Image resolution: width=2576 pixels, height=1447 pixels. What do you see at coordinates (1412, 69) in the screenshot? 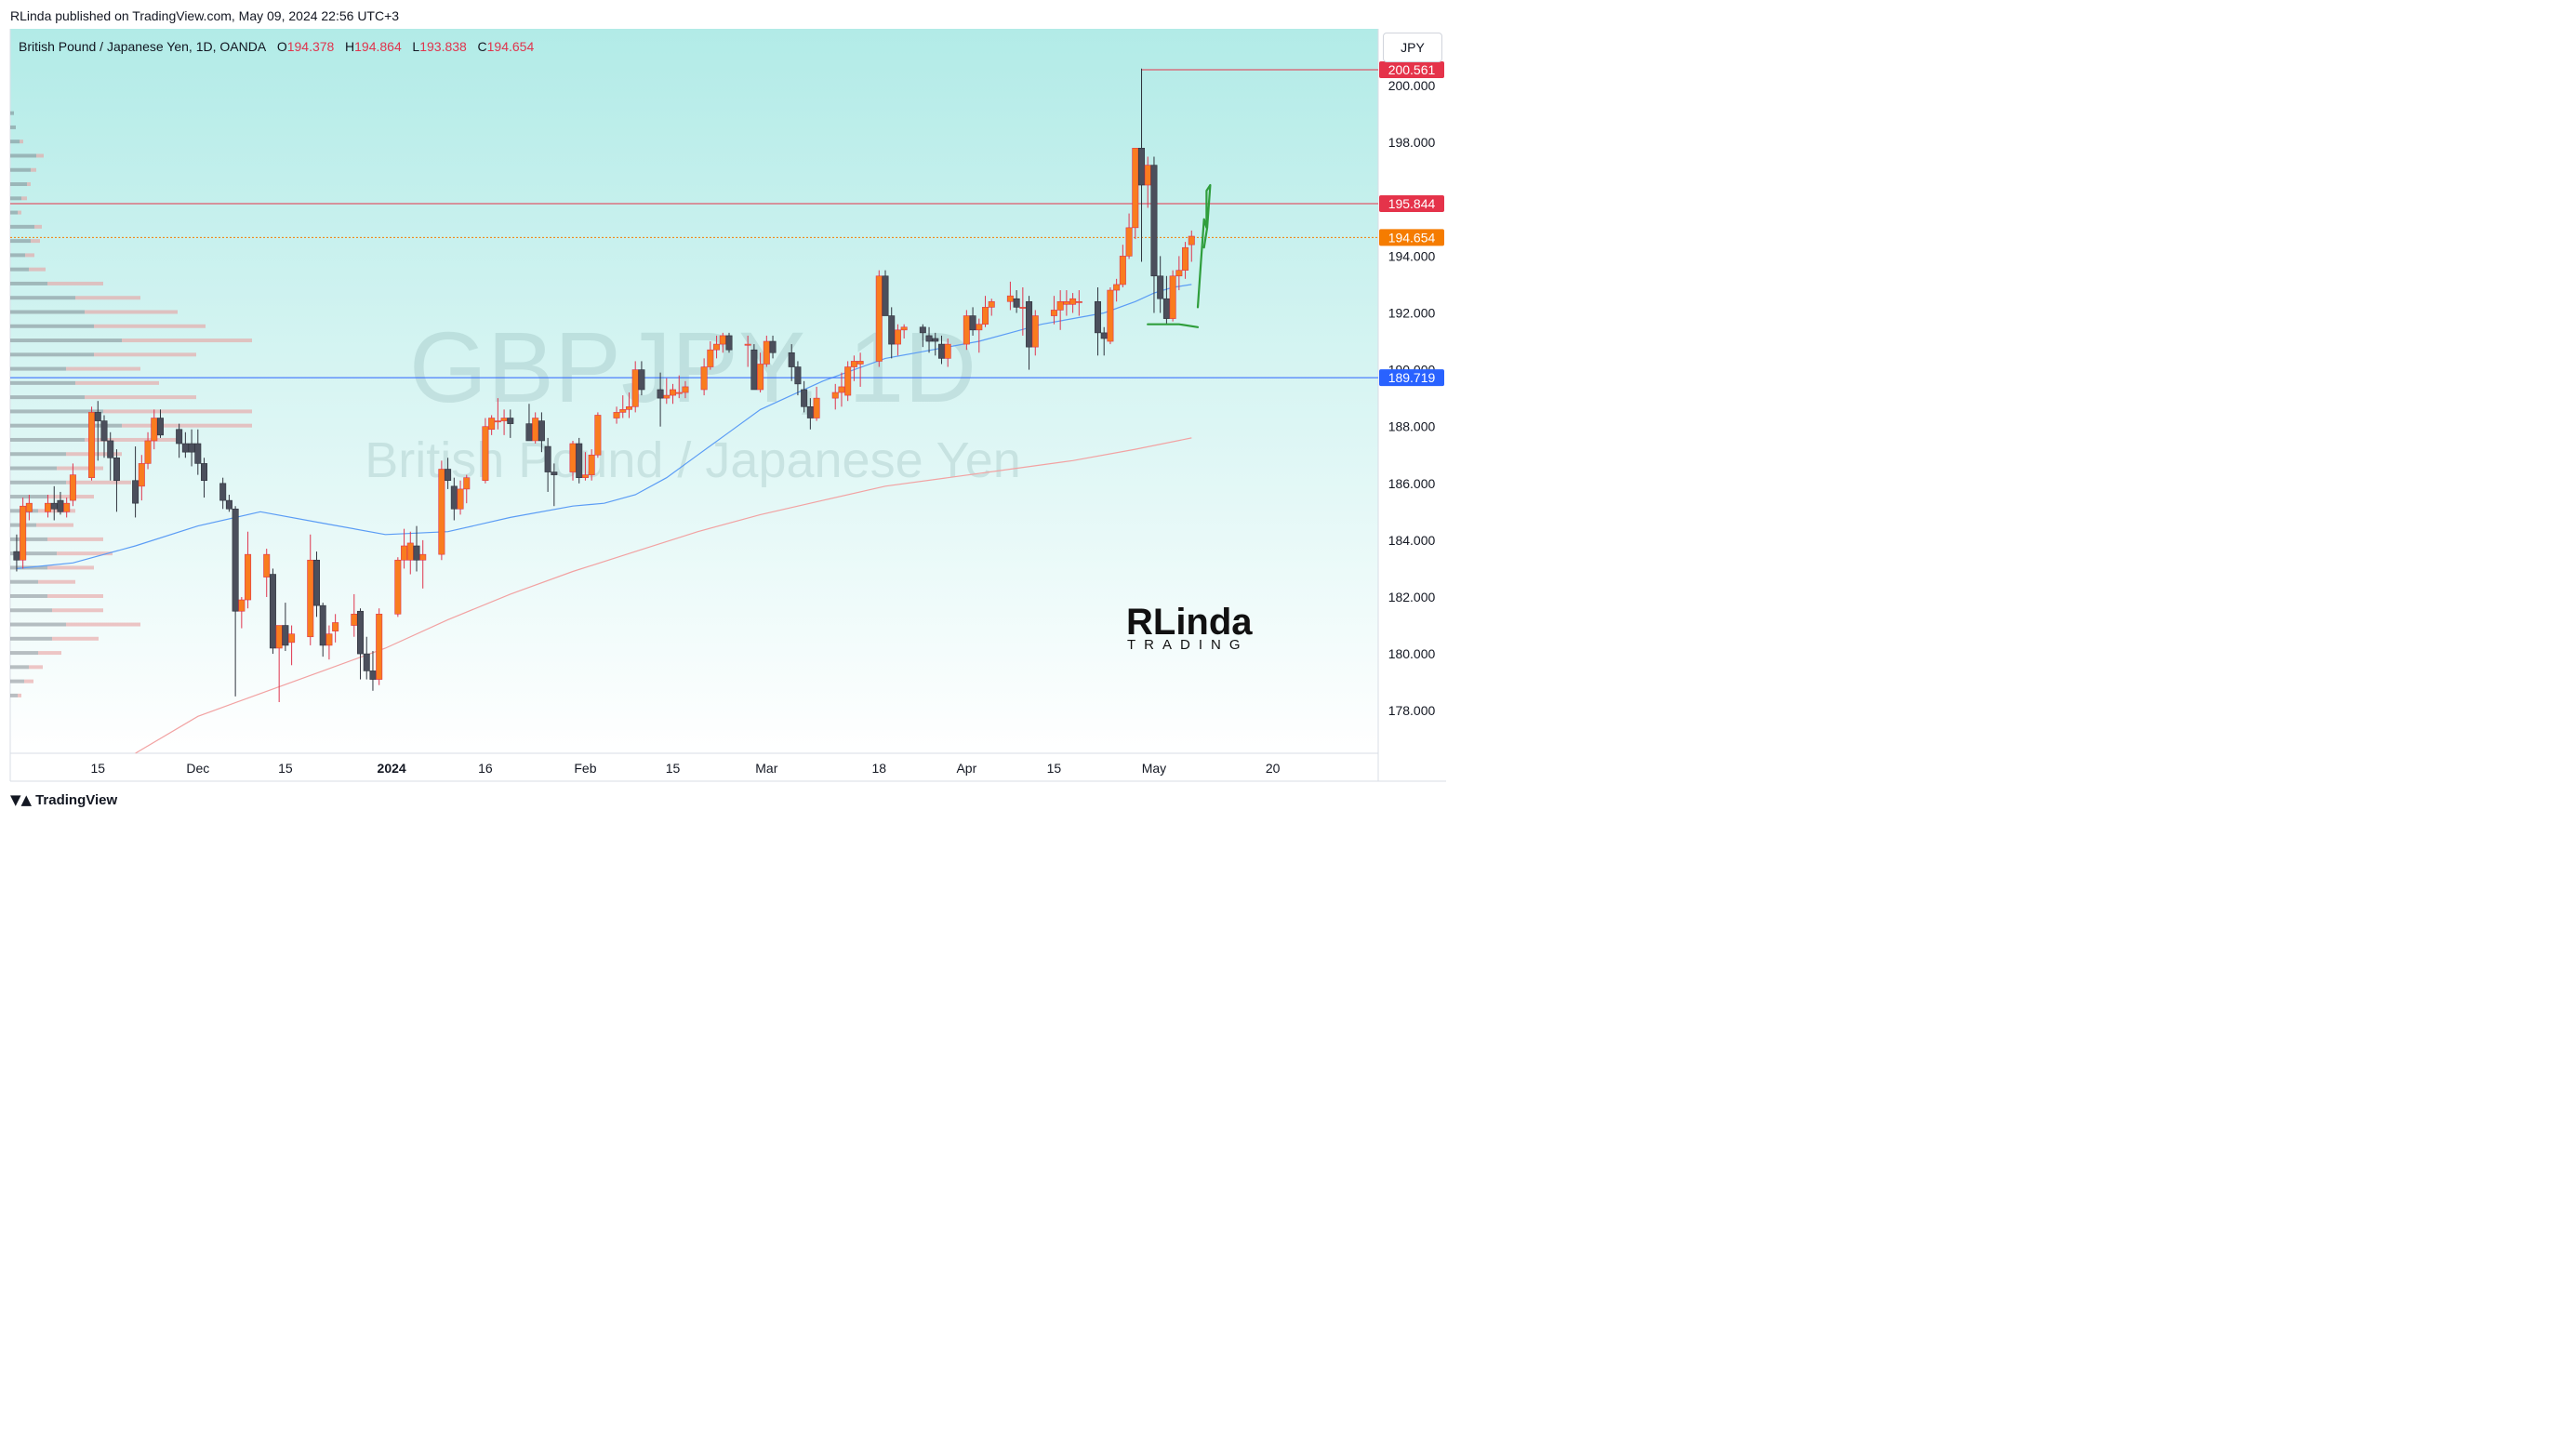
I see `level-label-high: 200.561` at bounding box center [1412, 69].